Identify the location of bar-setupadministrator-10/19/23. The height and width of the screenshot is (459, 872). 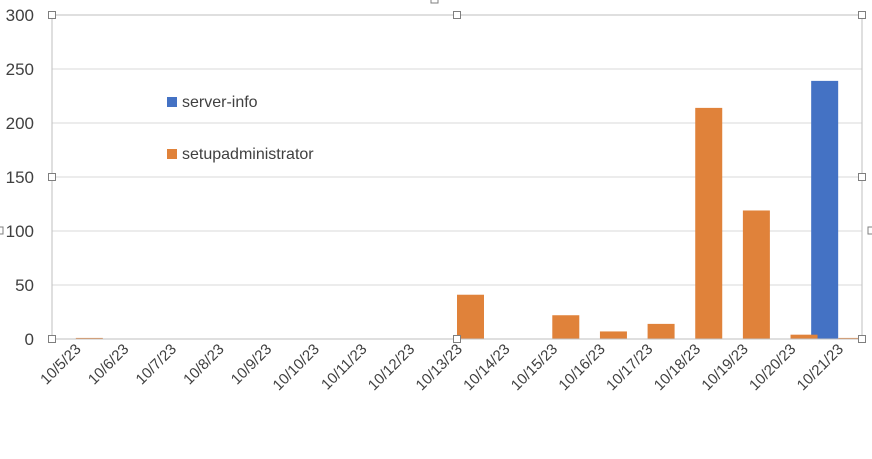
(756, 274).